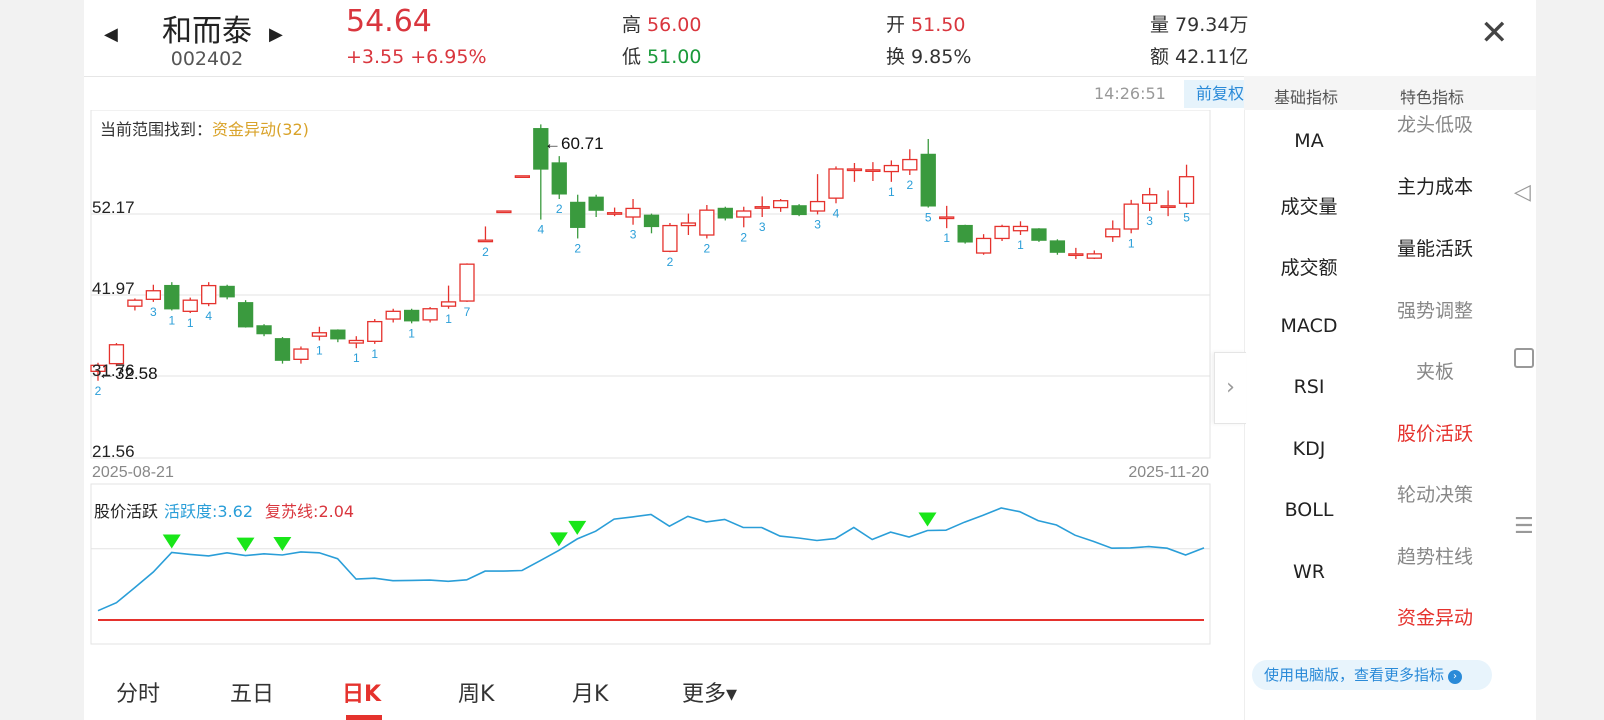 Image resolution: width=1604 pixels, height=720 pixels. What do you see at coordinates (1434, 372) in the screenshot?
I see `indicator-sandwich: 夹板` at bounding box center [1434, 372].